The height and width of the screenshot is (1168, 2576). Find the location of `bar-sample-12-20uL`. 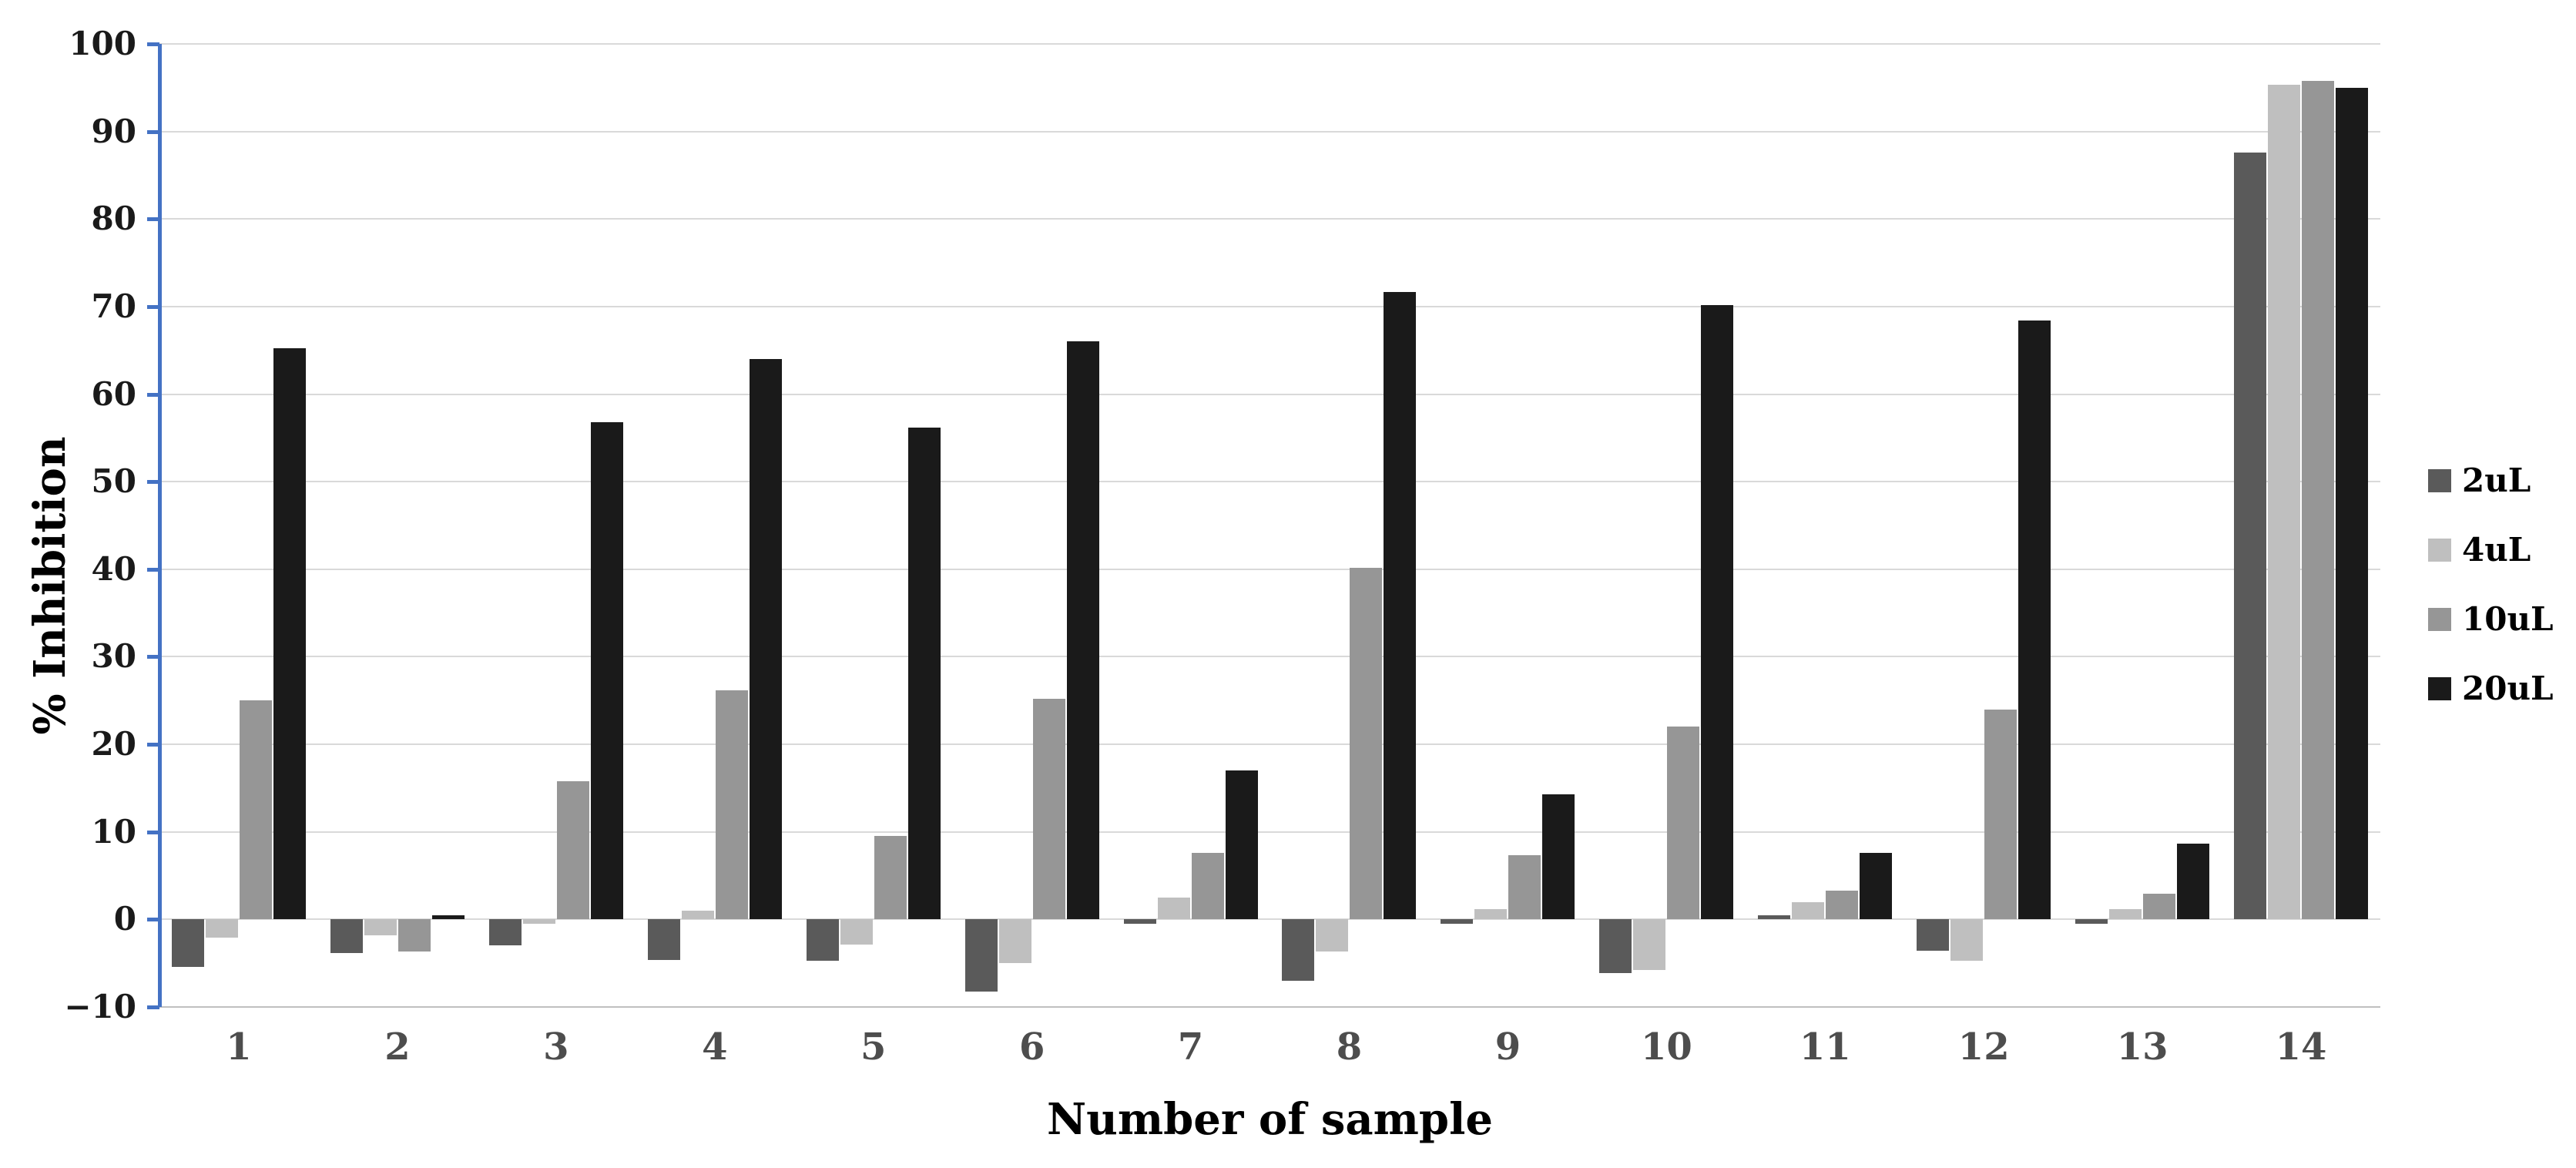

bar-sample-12-20uL is located at coordinates (2034, 620).